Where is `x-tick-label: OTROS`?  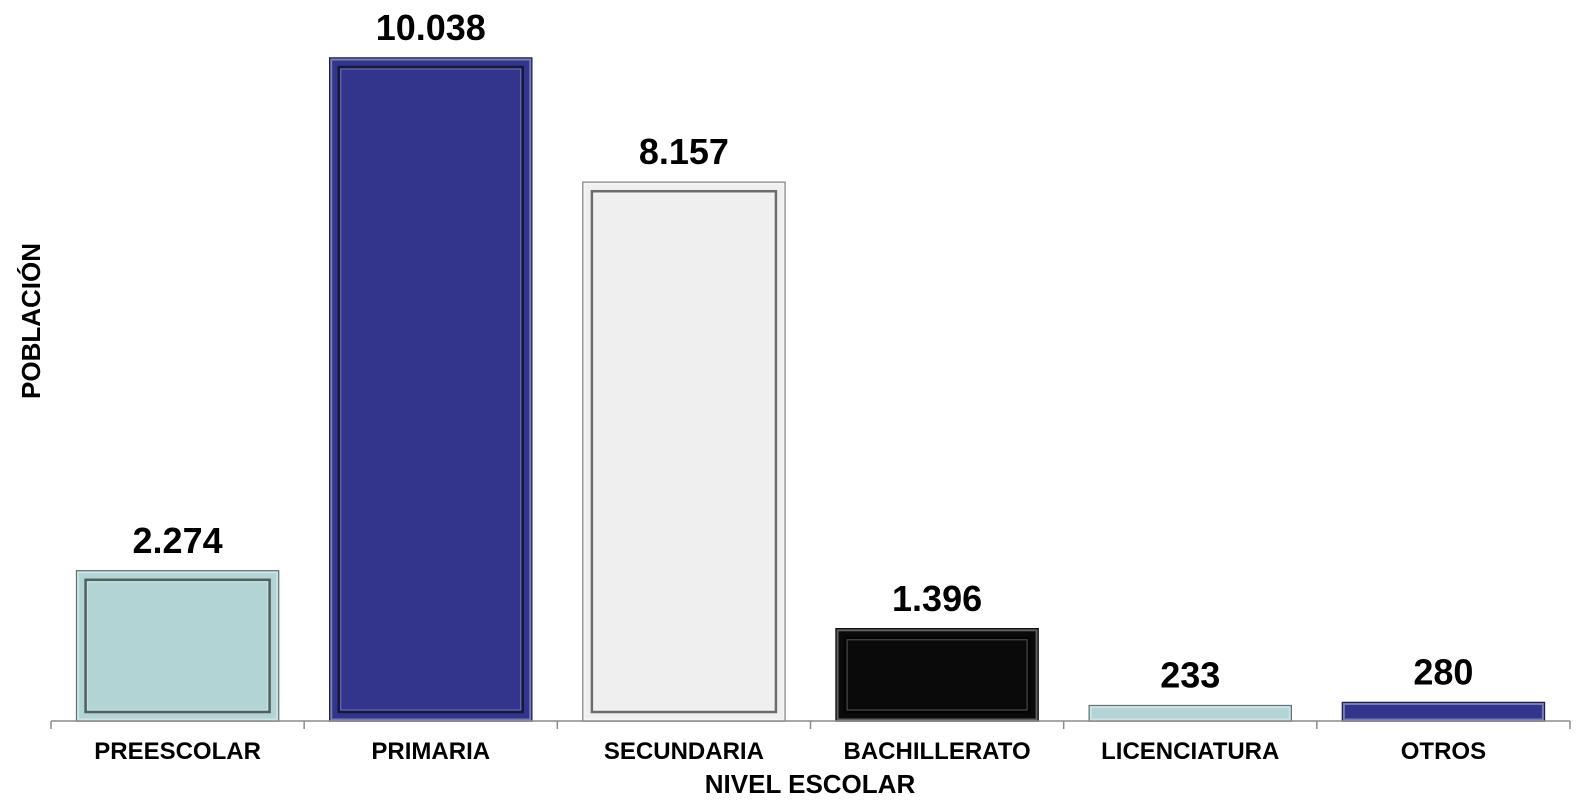 x-tick-label: OTROS is located at coordinates (1443, 751).